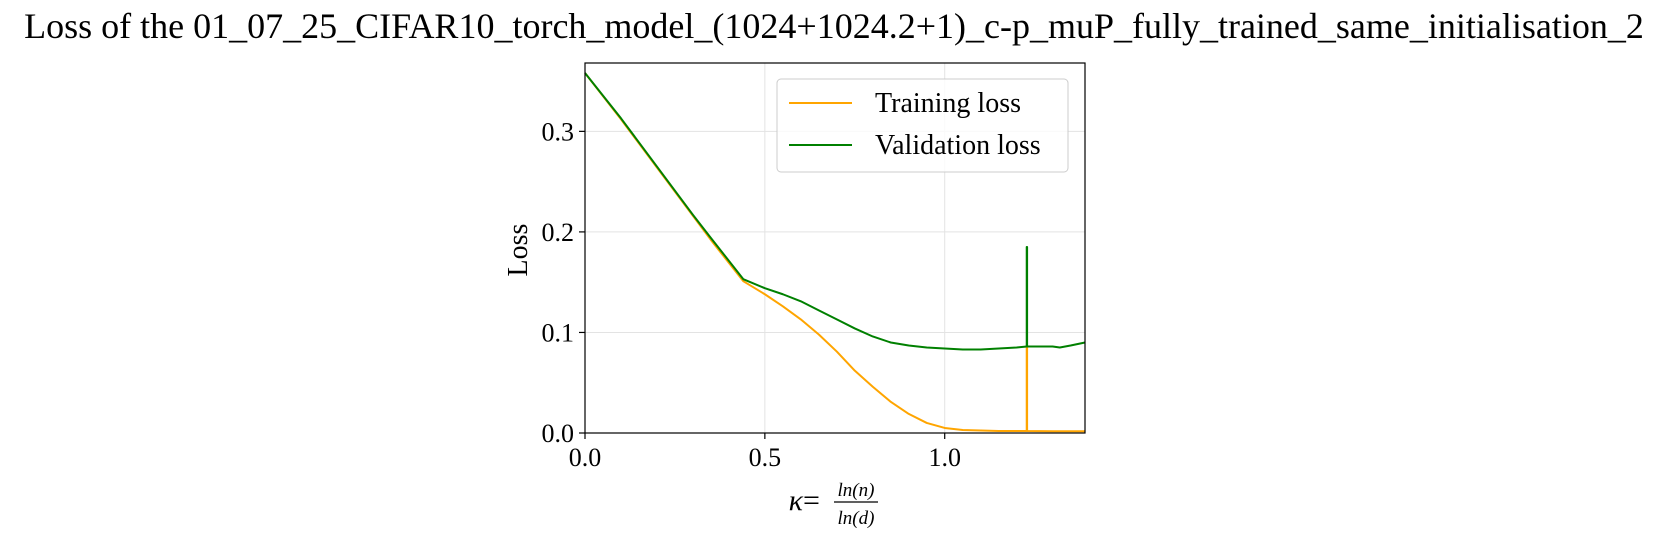 This screenshot has width=1669, height=538. Describe the element at coordinates (958, 145) in the screenshot. I see `legend-label: Validation loss` at that location.